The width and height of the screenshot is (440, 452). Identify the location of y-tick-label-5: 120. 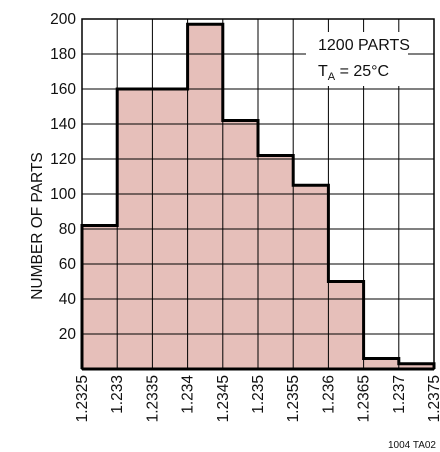
(63, 159).